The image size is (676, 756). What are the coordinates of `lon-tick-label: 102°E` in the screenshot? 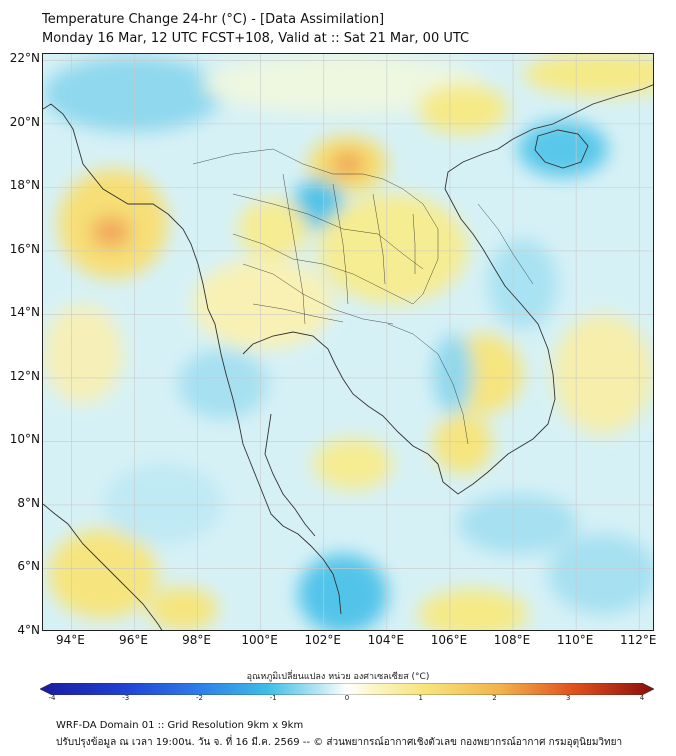 It's located at (323, 640).